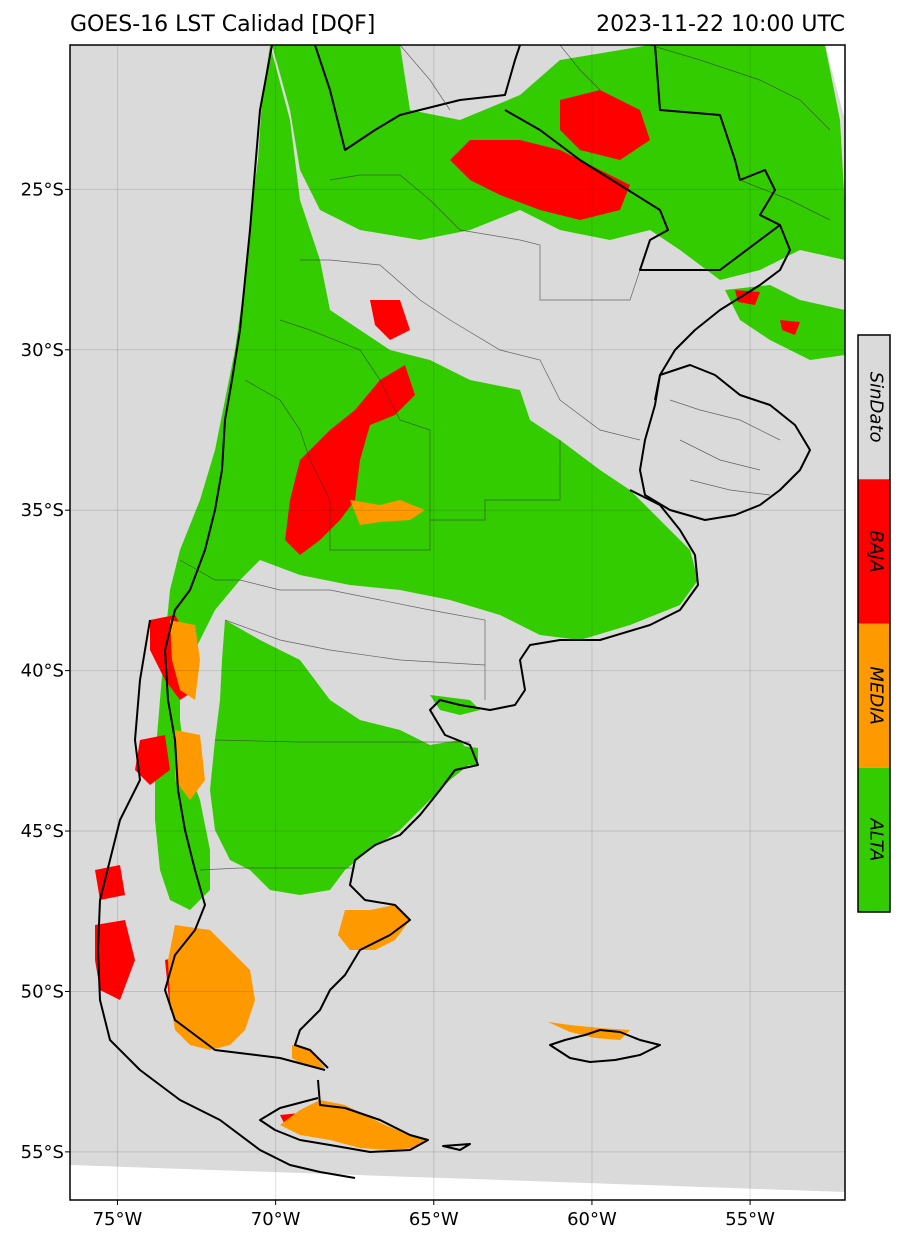  What do you see at coordinates (434, 1219) in the screenshot?
I see `tick-label-lon: 65°W` at bounding box center [434, 1219].